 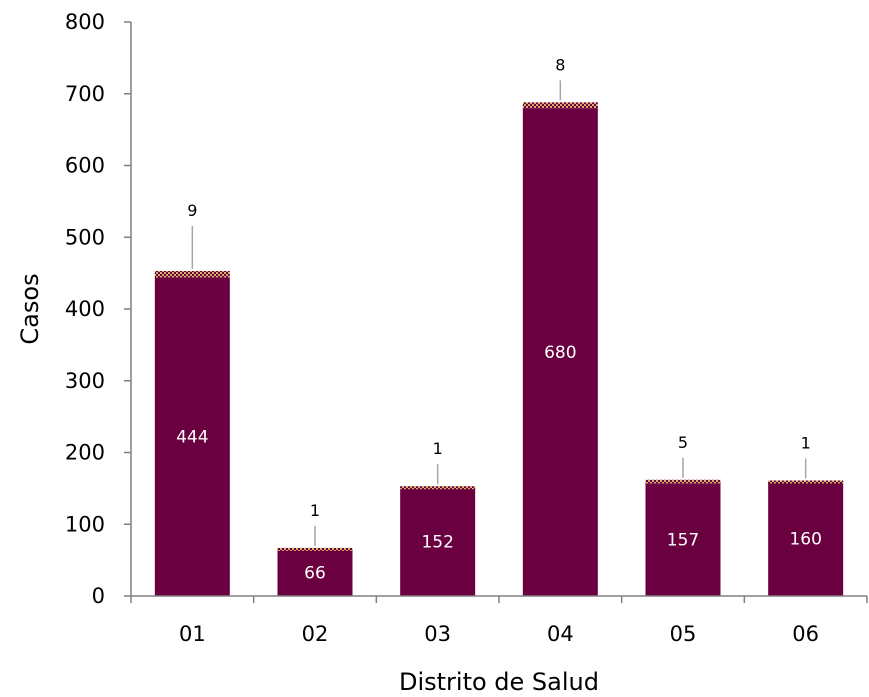 What do you see at coordinates (560, 64) in the screenshot?
I see `bar-top-label: 8` at bounding box center [560, 64].